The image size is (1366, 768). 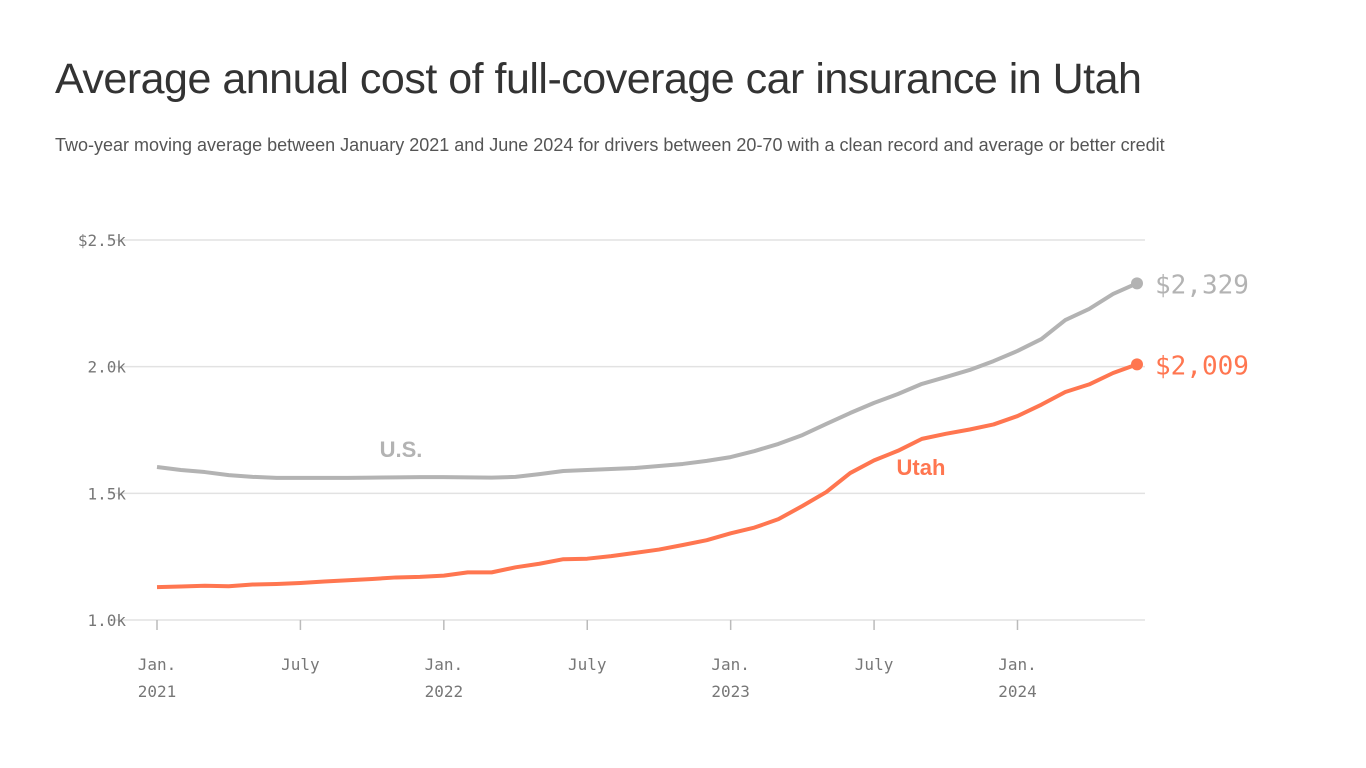 I want to click on series-label-us: U.S., so click(x=401, y=449).